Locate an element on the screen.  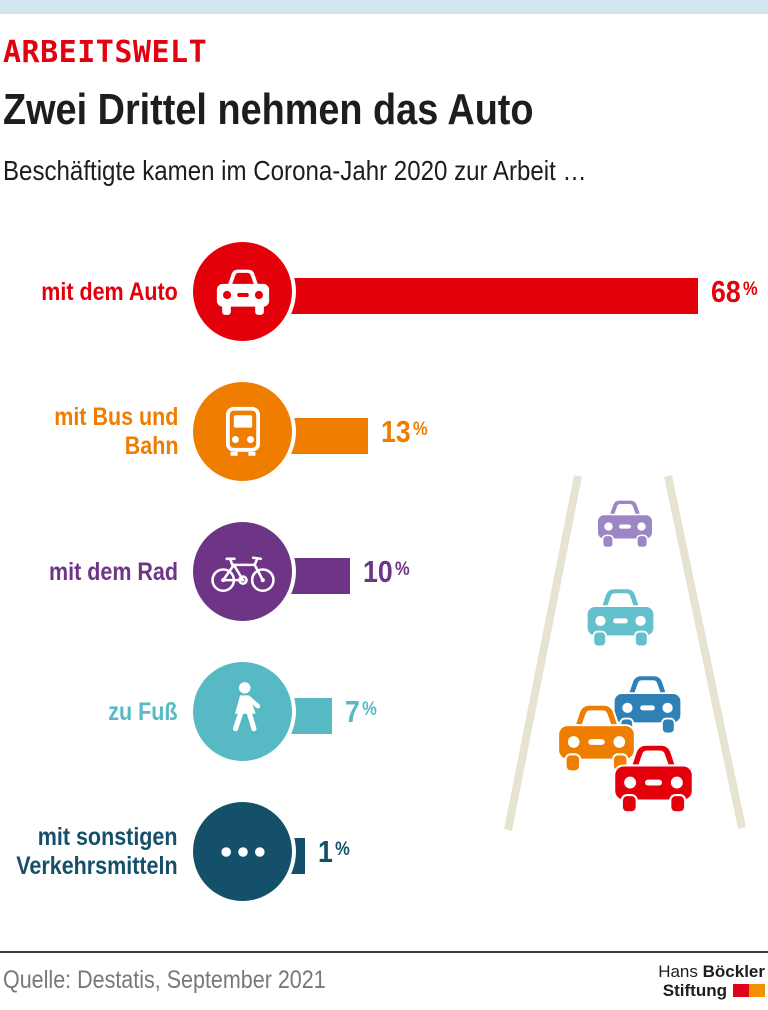
row-label: mit Bus und Bahn is located at coordinates (89, 432).